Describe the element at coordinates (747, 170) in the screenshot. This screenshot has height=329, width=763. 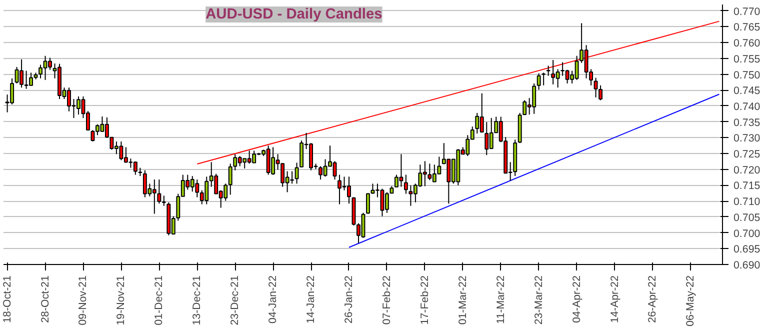
I see `y-tick-label: 0.720` at that location.